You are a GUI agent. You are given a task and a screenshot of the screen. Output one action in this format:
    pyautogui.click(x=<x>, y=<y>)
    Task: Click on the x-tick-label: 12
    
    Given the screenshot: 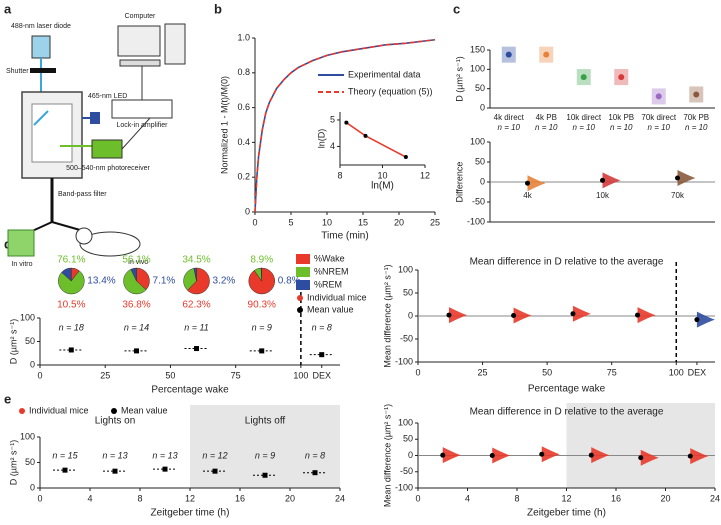 What is the action you would take?
    pyautogui.click(x=566, y=498)
    